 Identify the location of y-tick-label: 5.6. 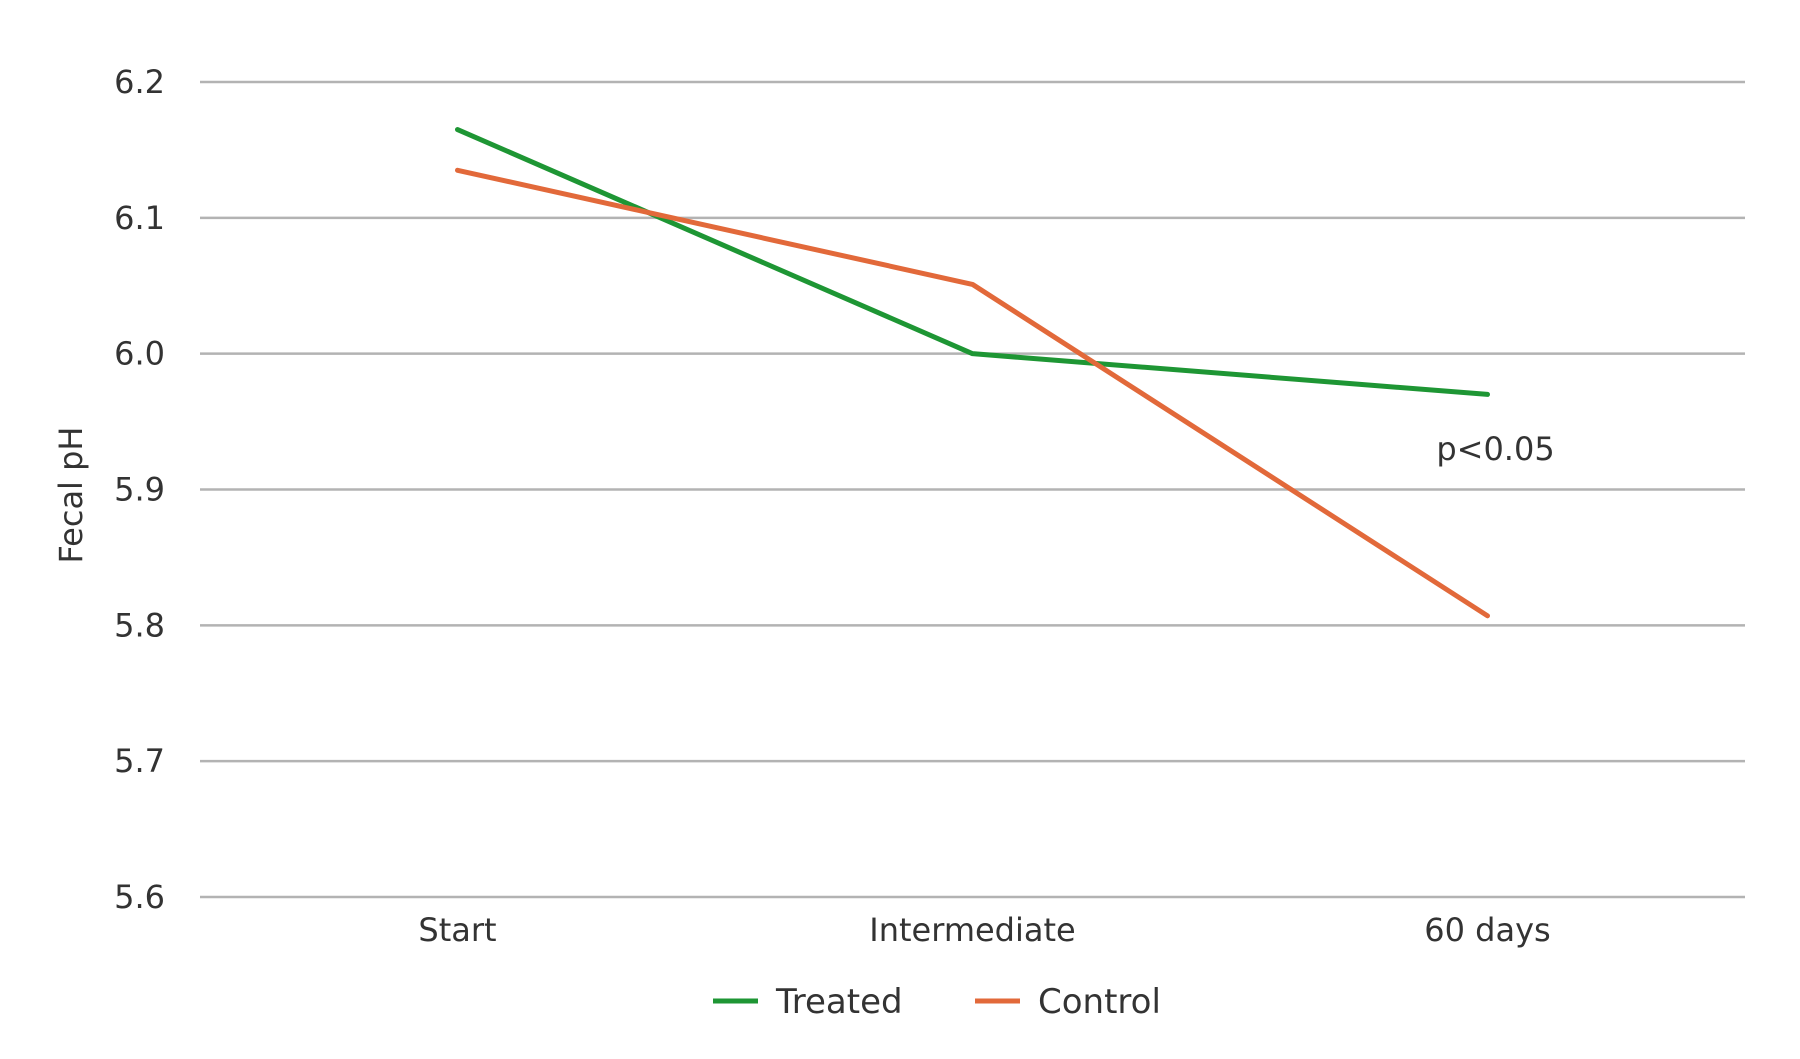
(139, 897).